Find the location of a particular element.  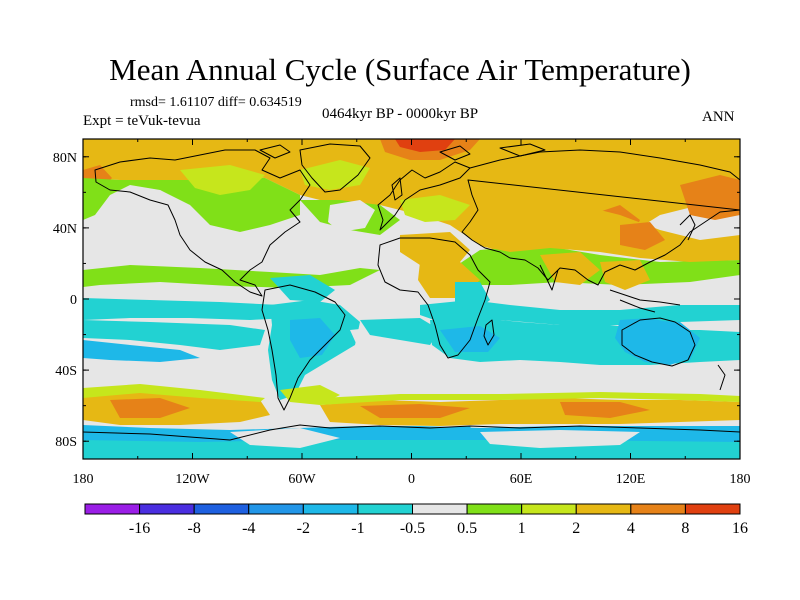

lon-tick-label: 60E is located at coordinates (521, 479).